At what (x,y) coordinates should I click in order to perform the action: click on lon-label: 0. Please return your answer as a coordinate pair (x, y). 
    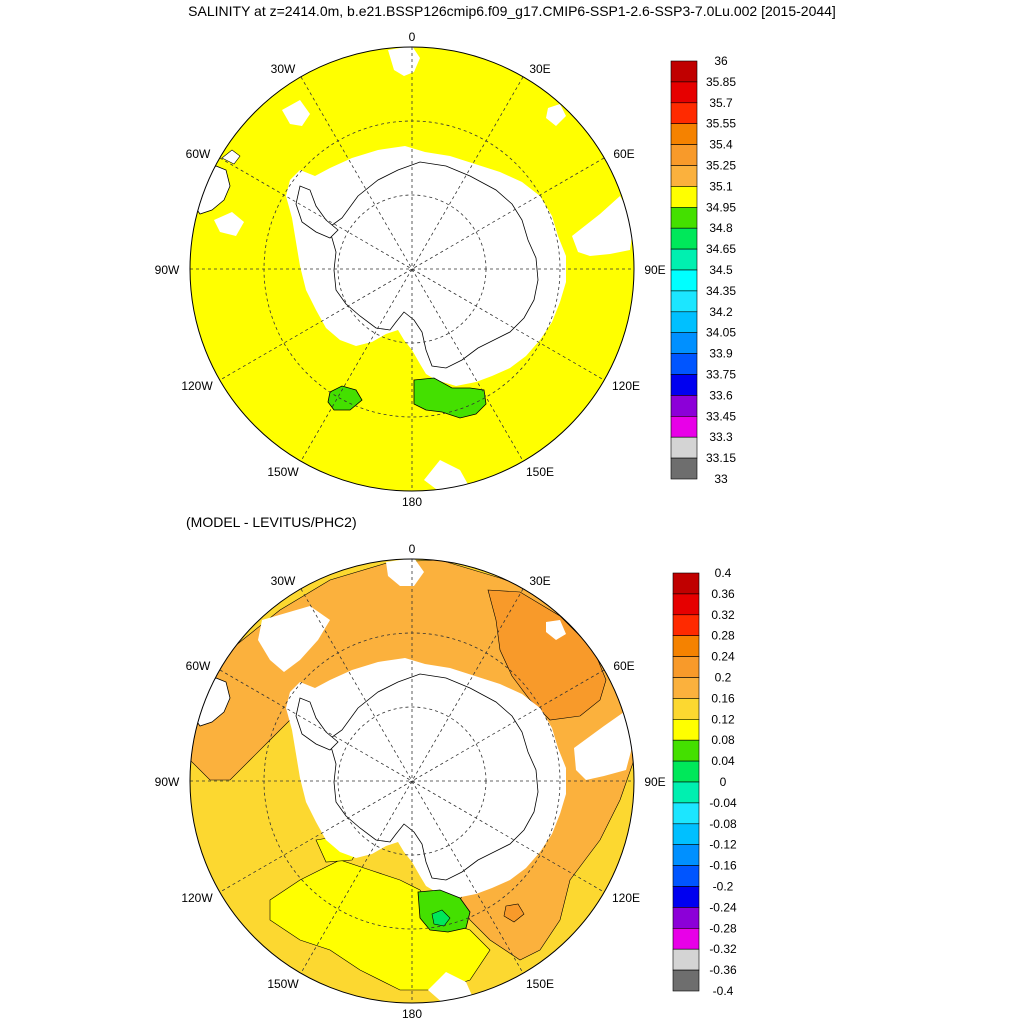
    Looking at the image, I should click on (412, 37).